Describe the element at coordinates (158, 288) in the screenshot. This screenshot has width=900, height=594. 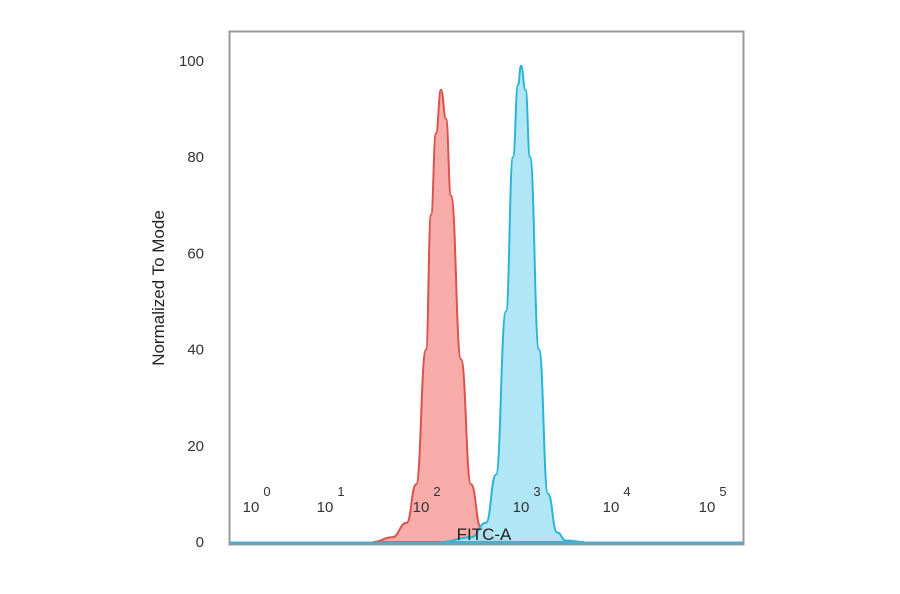
I see `y-axis-label: Normalized To Mode` at that location.